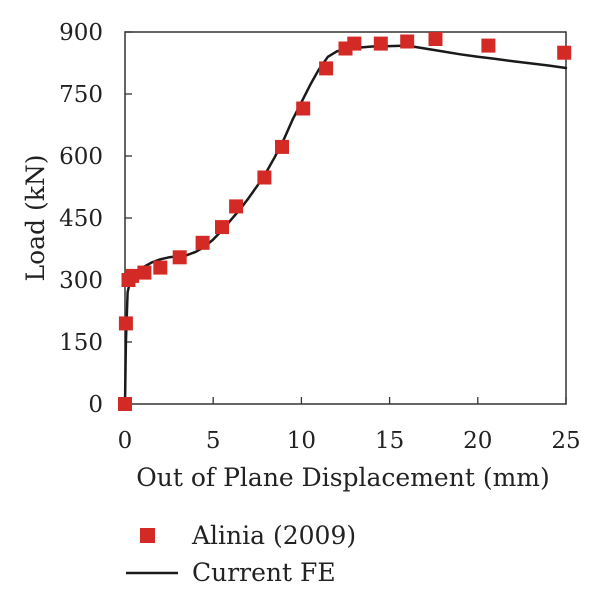 The width and height of the screenshot is (600, 601). What do you see at coordinates (389, 441) in the screenshot?
I see `x-tick-label: 15` at bounding box center [389, 441].